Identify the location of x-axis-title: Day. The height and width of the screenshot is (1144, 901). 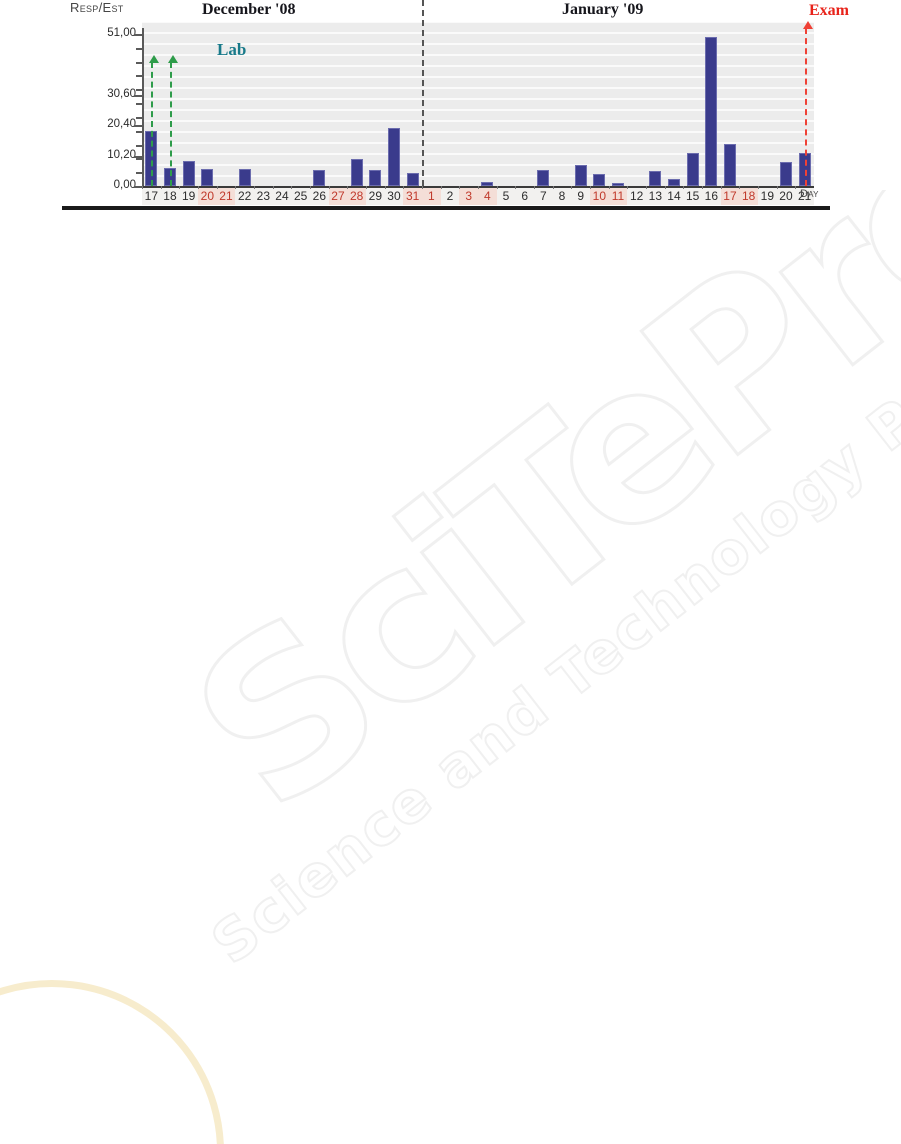
(809, 194).